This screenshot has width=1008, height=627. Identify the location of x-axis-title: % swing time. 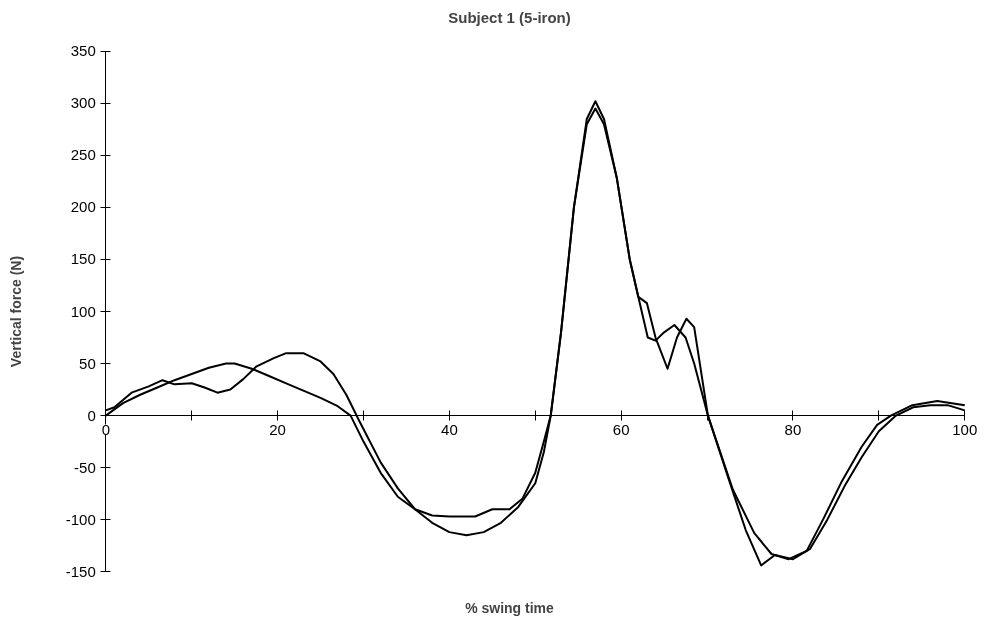
(510, 607).